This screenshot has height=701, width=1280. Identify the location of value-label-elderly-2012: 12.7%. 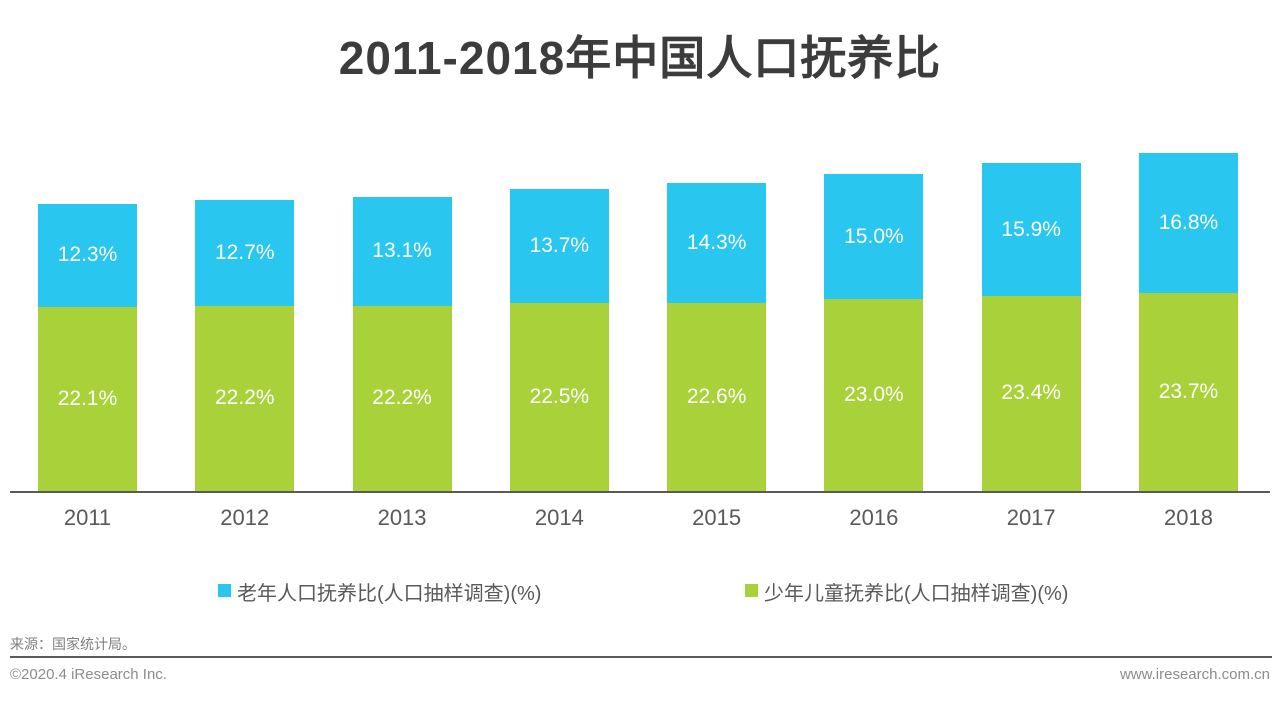
(245, 252).